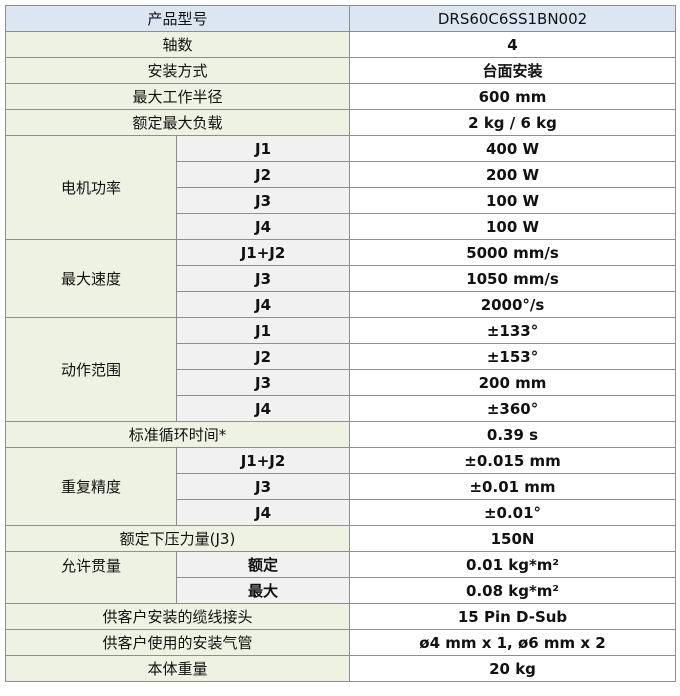  What do you see at coordinates (513, 642) in the screenshot?
I see `row-value: ø4 mm x 1, ø6 mm x 2` at bounding box center [513, 642].